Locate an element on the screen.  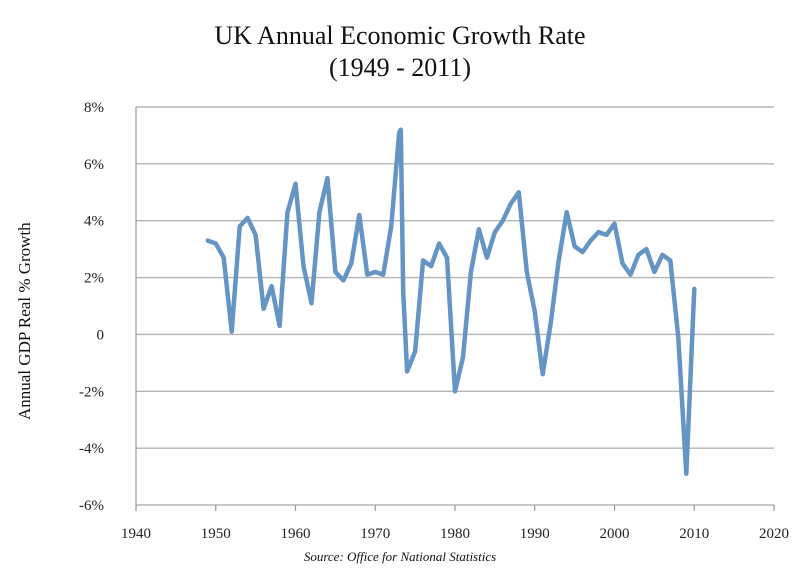
y-tick-label: 4% is located at coordinates (94, 222).